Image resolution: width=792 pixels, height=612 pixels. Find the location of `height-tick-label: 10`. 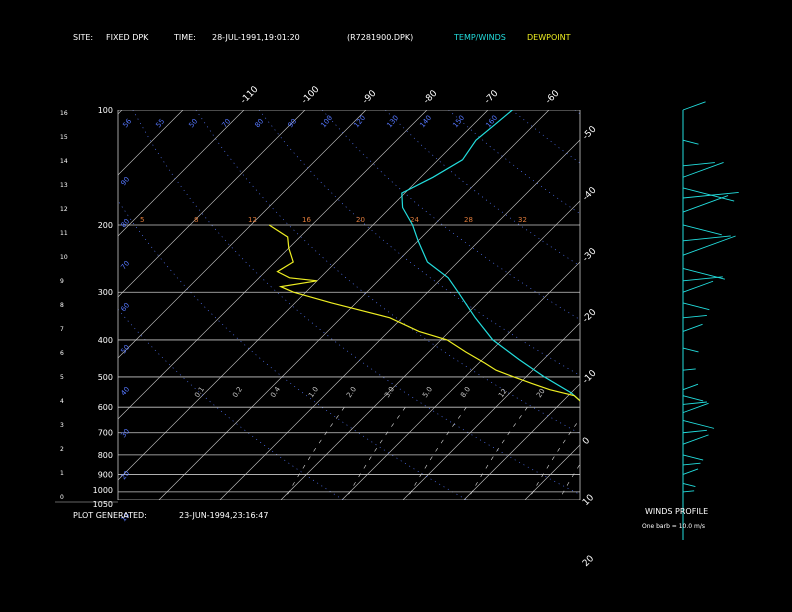

height-tick-label: 10 is located at coordinates (64, 257).